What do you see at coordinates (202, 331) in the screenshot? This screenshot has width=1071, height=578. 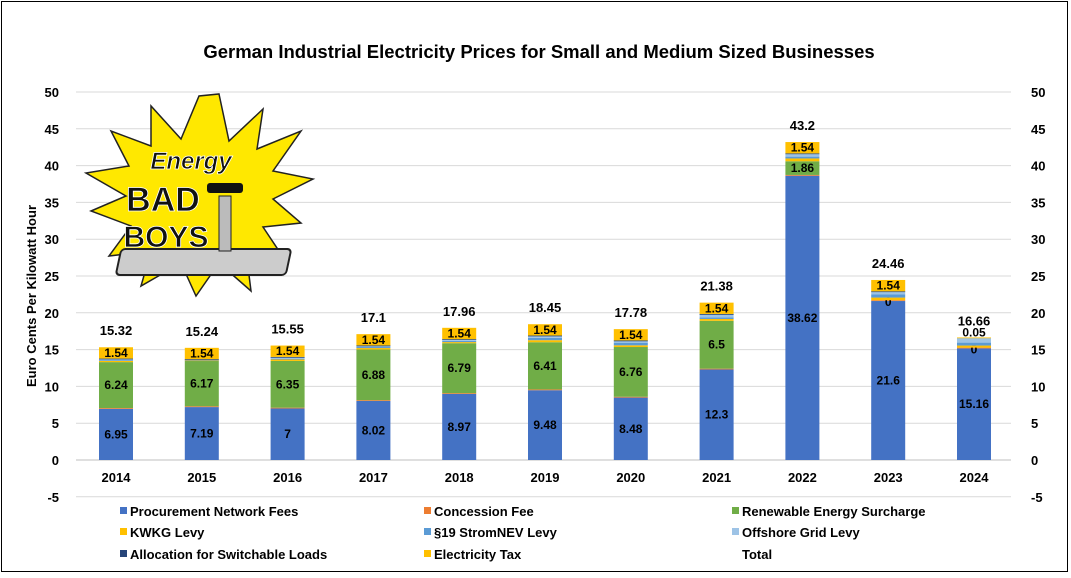 I see `total-label: 15.24` at bounding box center [202, 331].